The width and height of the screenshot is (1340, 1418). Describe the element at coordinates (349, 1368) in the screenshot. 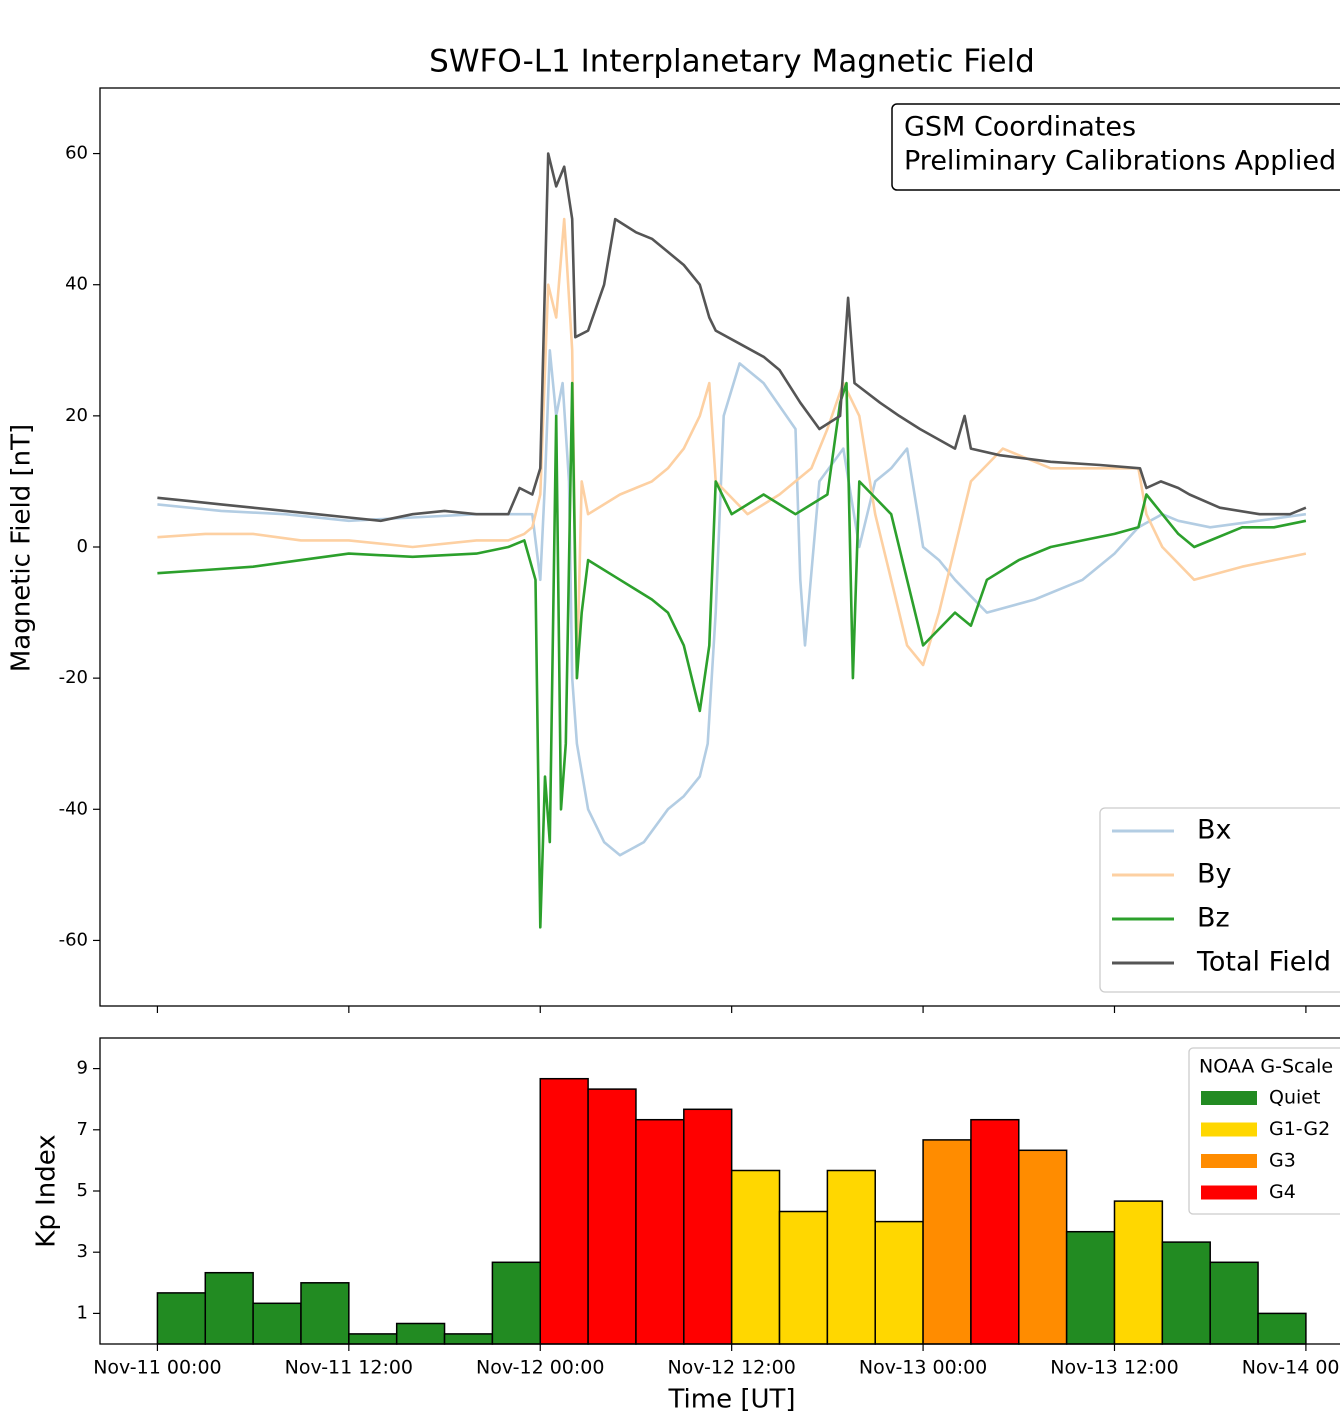

I see `x-tick-label: Nov-11 12:00` at that location.